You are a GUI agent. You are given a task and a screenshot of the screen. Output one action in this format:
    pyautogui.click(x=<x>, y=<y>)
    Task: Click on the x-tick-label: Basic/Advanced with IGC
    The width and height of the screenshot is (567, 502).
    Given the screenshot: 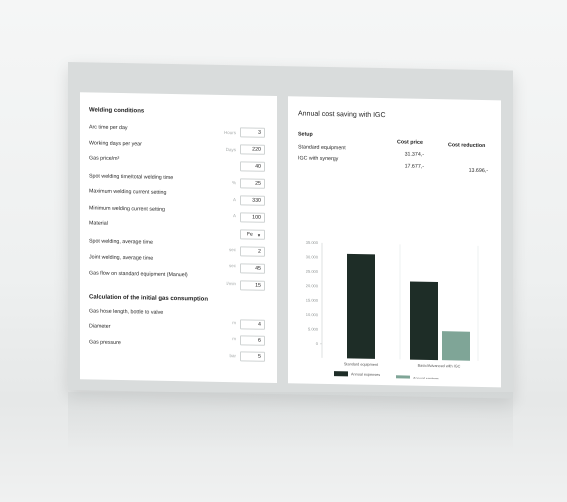 What is the action you would take?
    pyautogui.click(x=439, y=366)
    